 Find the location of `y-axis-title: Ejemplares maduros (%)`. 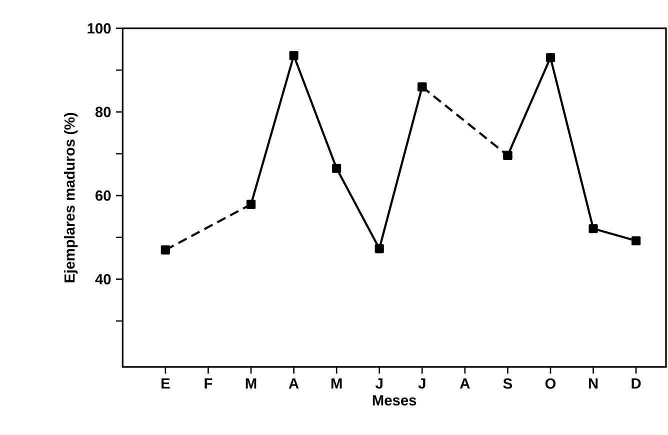

y-axis-title: Ejemplares maduros (%) is located at coordinates (71, 197).